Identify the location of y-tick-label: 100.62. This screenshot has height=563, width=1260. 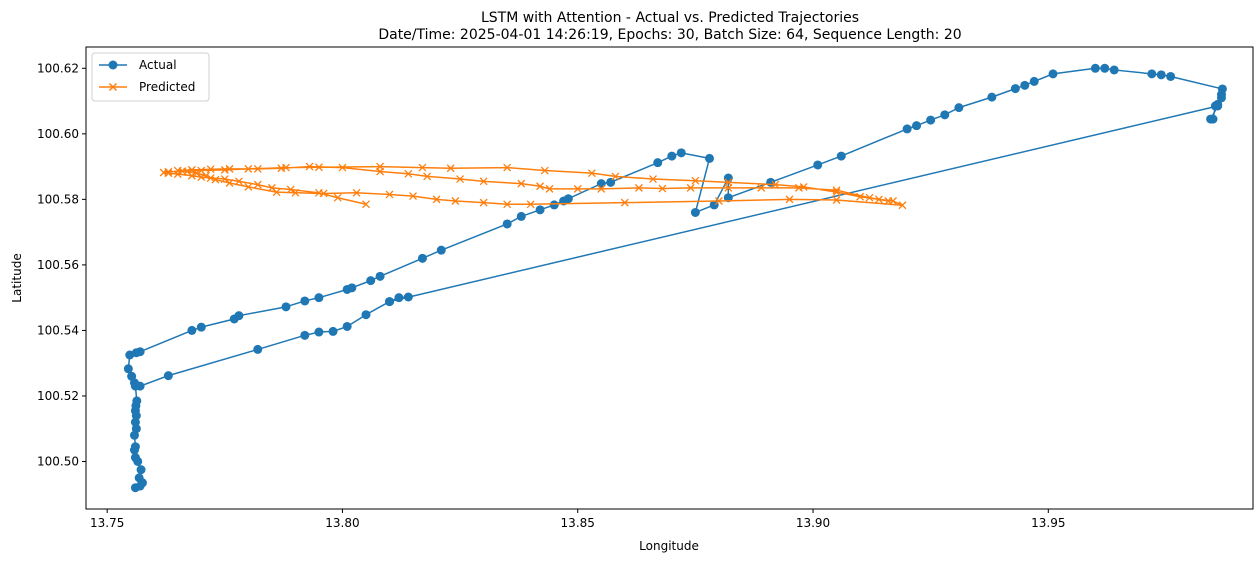
(58, 68).